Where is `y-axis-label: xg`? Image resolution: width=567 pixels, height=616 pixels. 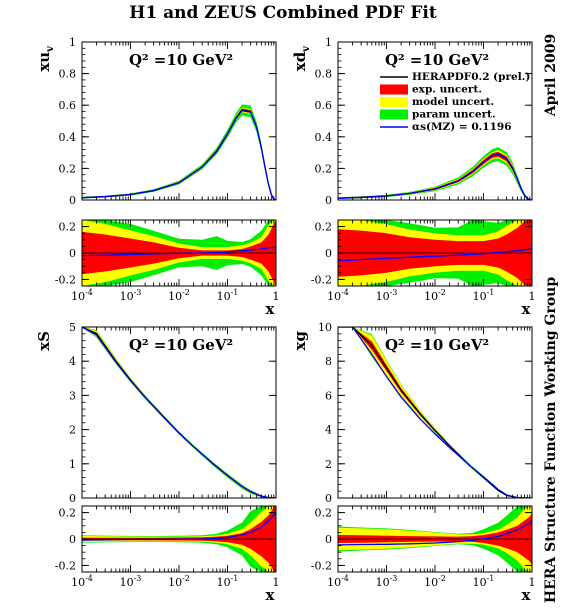
y-axis-label: xg is located at coordinates (300, 340).